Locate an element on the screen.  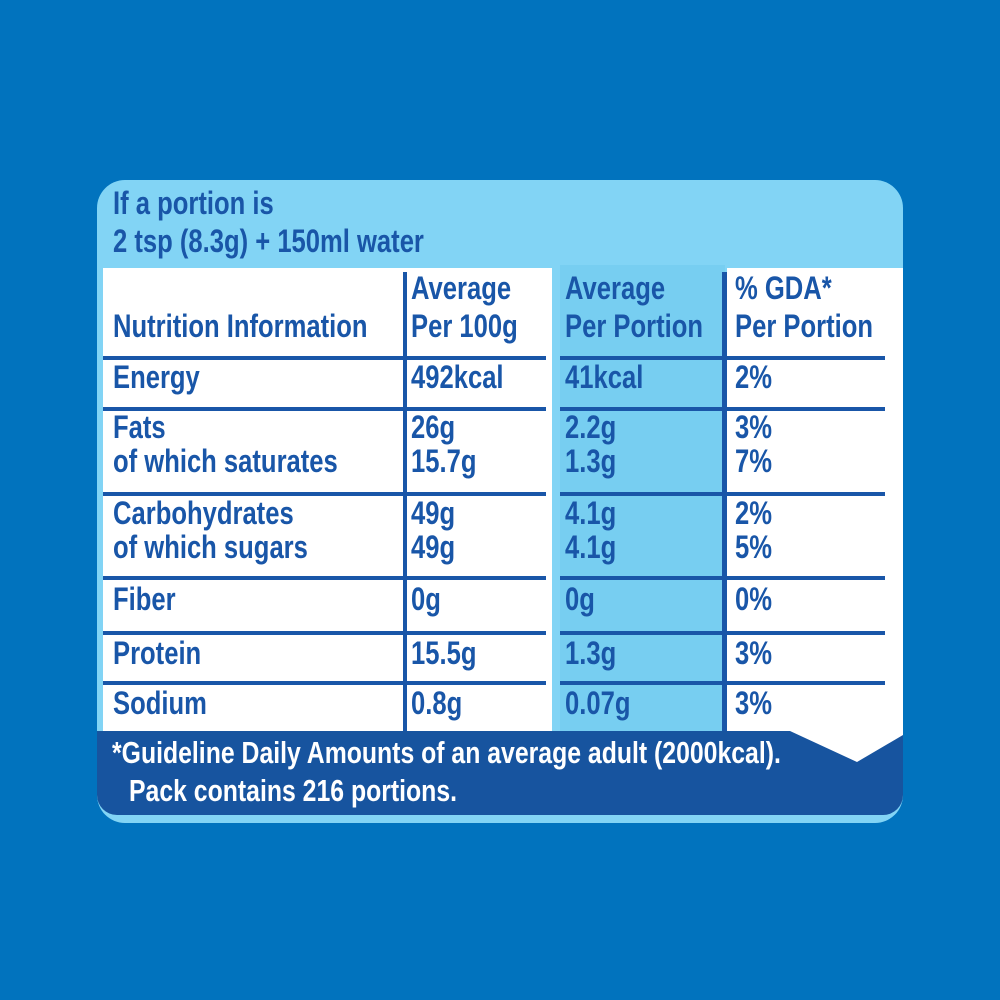
value-per-portion: 0.07g is located at coordinates (598, 703).